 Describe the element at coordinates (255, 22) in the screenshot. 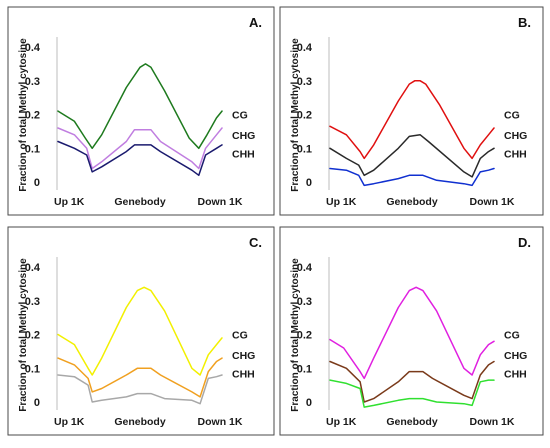

I see `panel-label: A.` at that location.